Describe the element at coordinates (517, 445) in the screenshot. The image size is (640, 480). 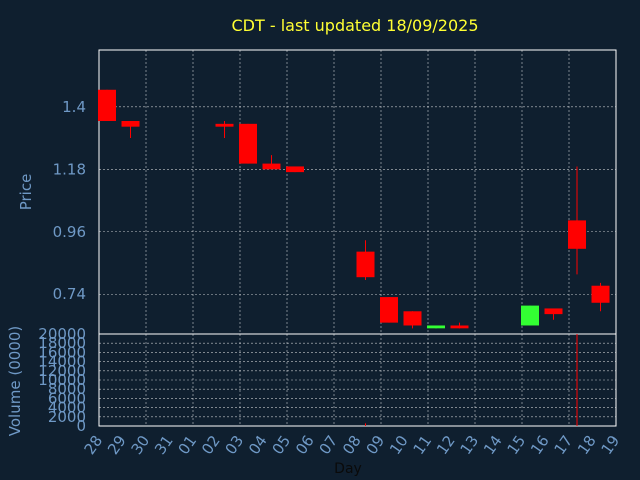
I see `x-tick-label: 15` at that location.